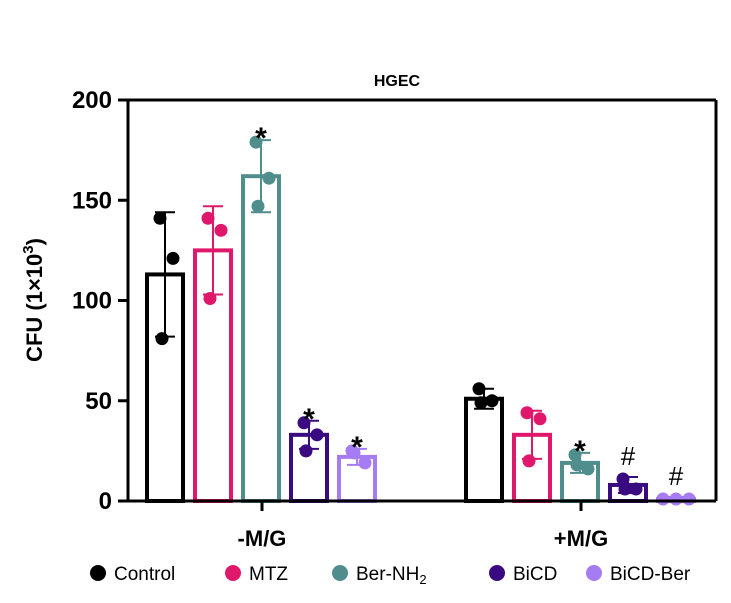 The image size is (731, 603). Describe the element at coordinates (92, 301) in the screenshot. I see `y-tick-label: 100` at that location.